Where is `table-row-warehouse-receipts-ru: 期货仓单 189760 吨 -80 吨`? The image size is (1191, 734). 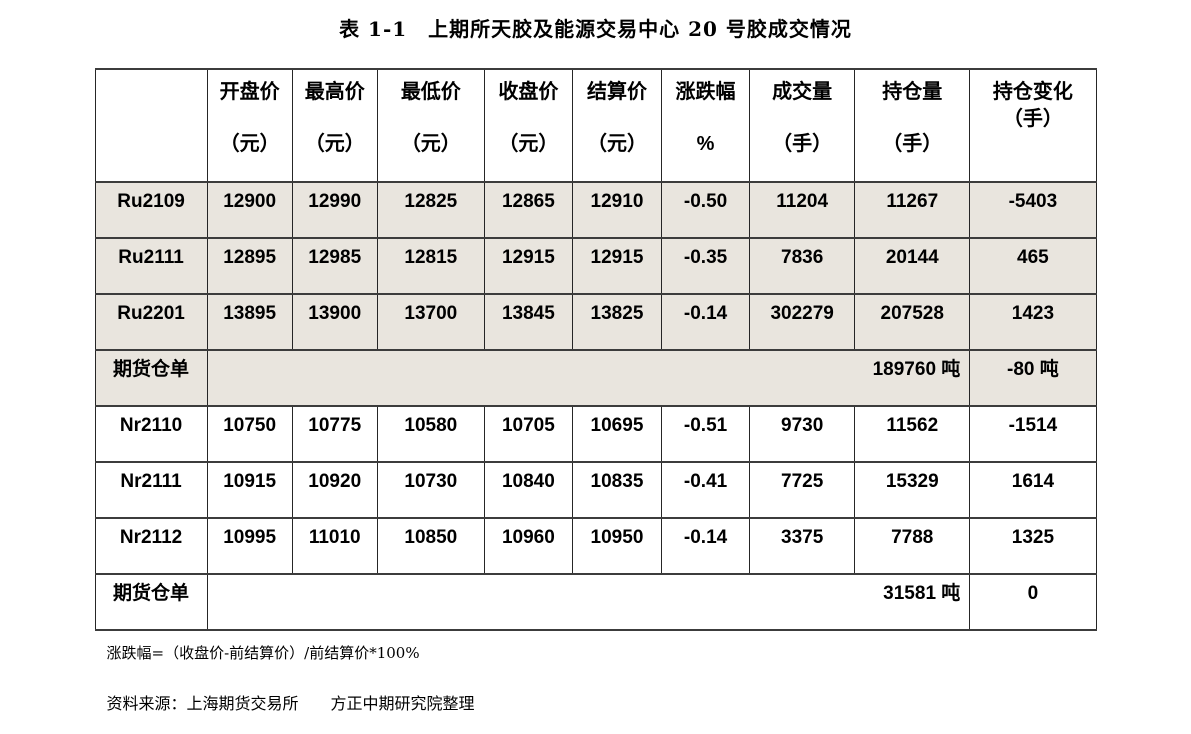 table-row-warehouse-receipts-ru: 期货仓单 189760 吨 -80 吨 is located at coordinates (595, 378).